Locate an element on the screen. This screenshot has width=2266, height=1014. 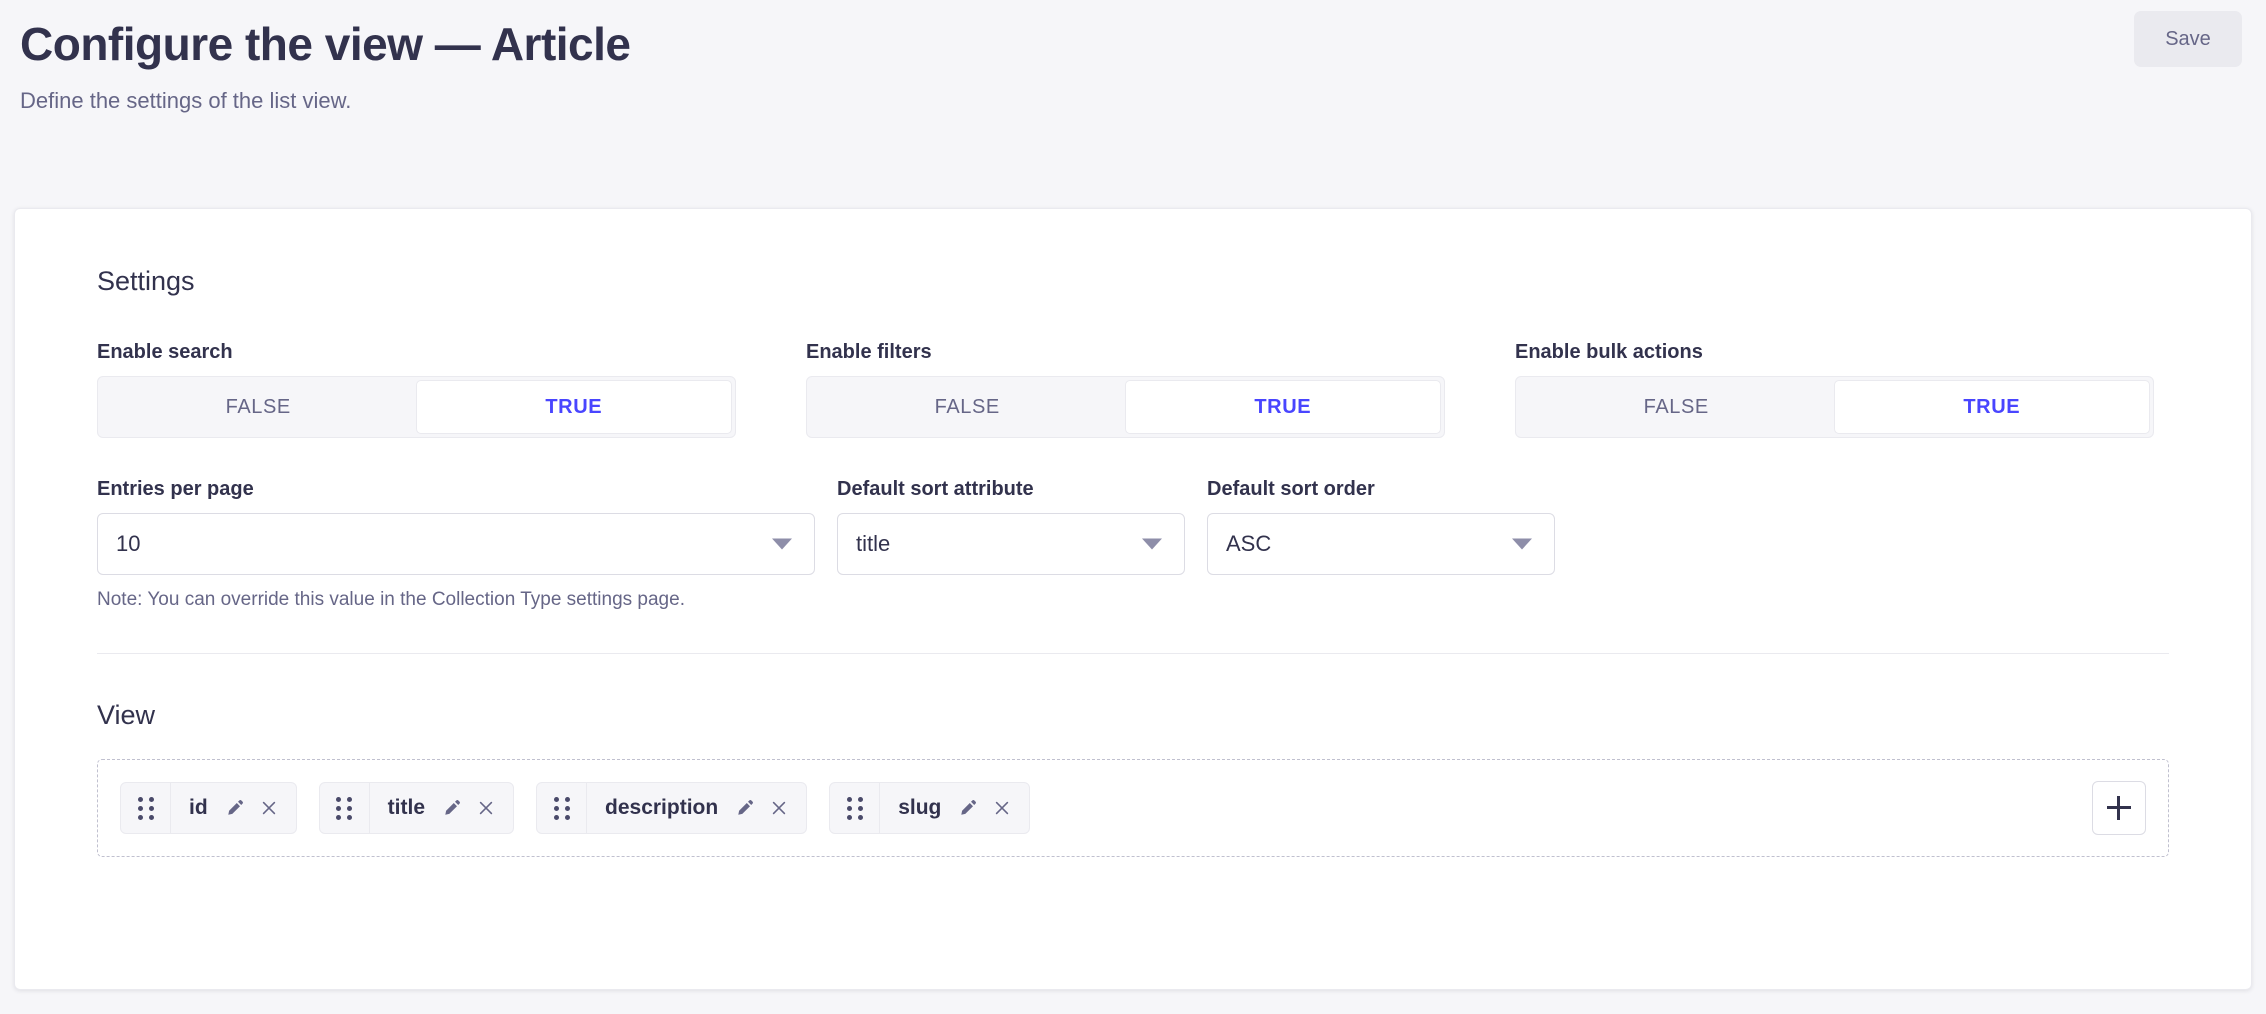
enable-filters-true-option: TRUE is located at coordinates (1282, 407).